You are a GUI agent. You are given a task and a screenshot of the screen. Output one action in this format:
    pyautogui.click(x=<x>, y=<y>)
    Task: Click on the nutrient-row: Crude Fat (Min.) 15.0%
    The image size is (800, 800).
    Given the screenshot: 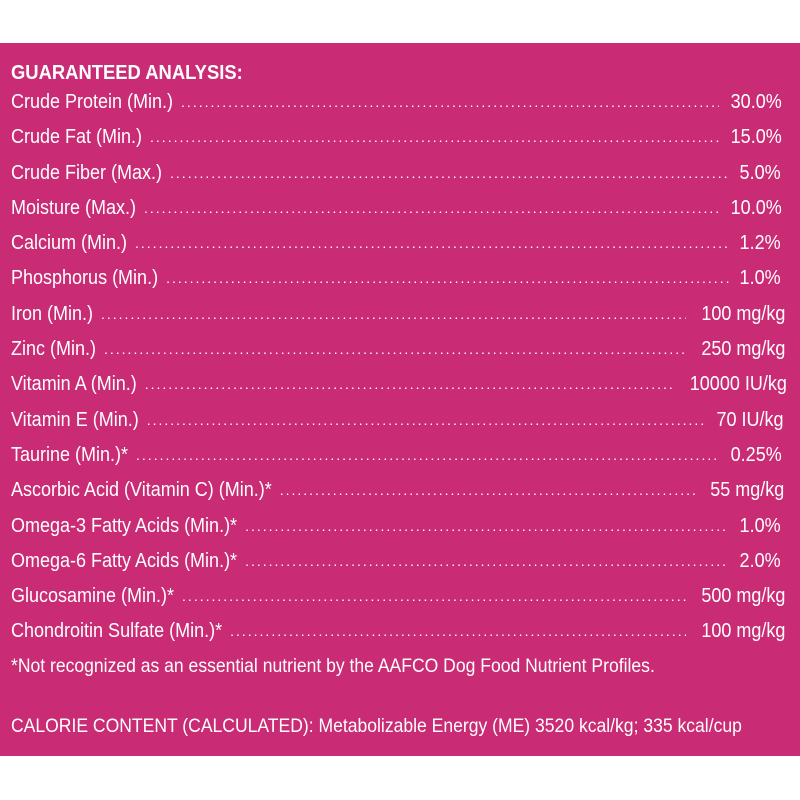 What is the action you would take?
    pyautogui.click(x=396, y=140)
    